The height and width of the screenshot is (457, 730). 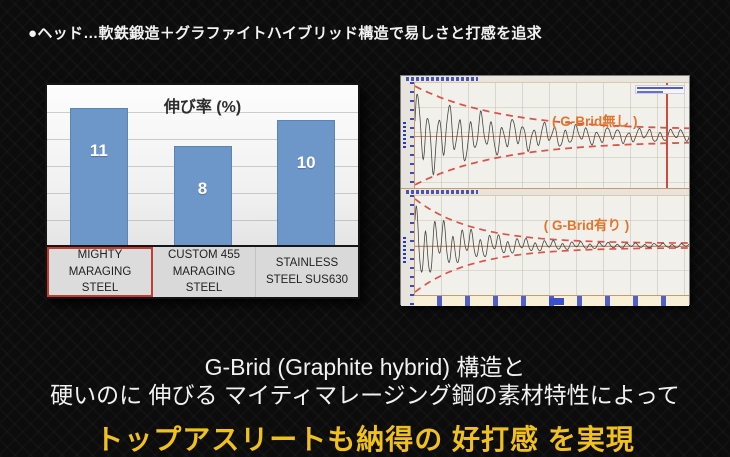 I want to click on annotation-with-gbrid: ( G-Brid有り ), so click(x=586, y=225).